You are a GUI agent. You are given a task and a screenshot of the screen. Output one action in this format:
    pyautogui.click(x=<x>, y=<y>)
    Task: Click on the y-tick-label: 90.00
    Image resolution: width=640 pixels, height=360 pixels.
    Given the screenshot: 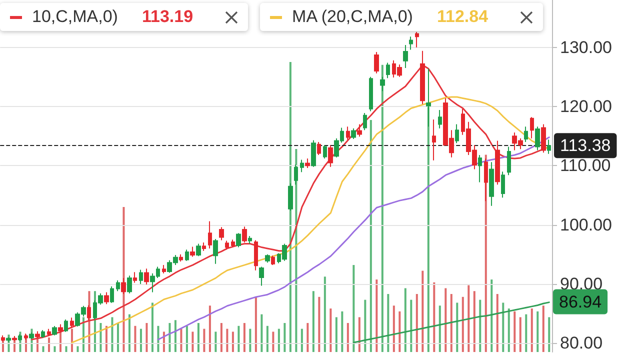 What is the action you would take?
    pyautogui.click(x=581, y=284)
    